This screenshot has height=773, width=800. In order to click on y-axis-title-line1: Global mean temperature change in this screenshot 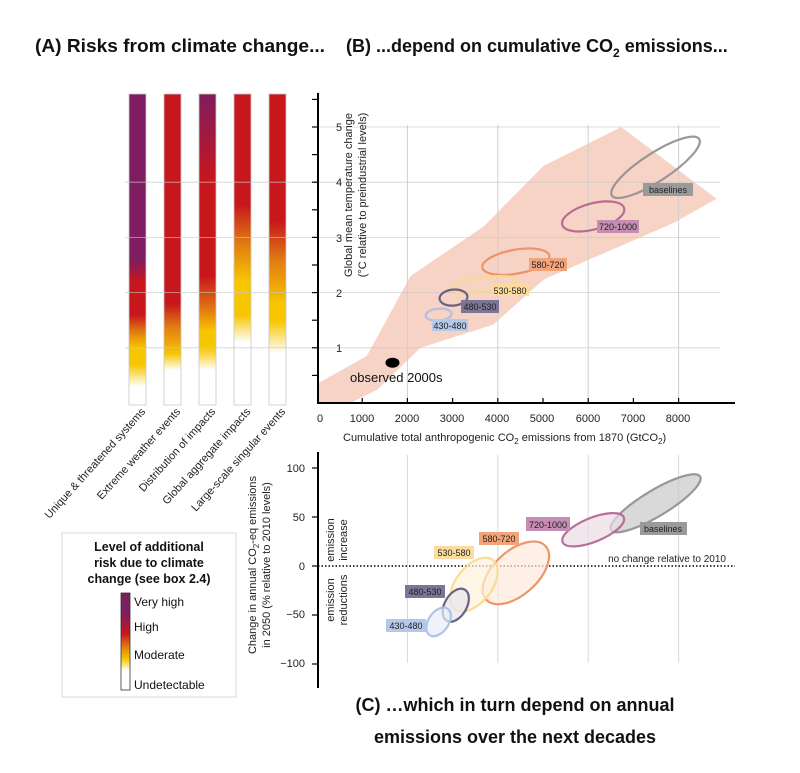, I will do `click(349, 195)`.